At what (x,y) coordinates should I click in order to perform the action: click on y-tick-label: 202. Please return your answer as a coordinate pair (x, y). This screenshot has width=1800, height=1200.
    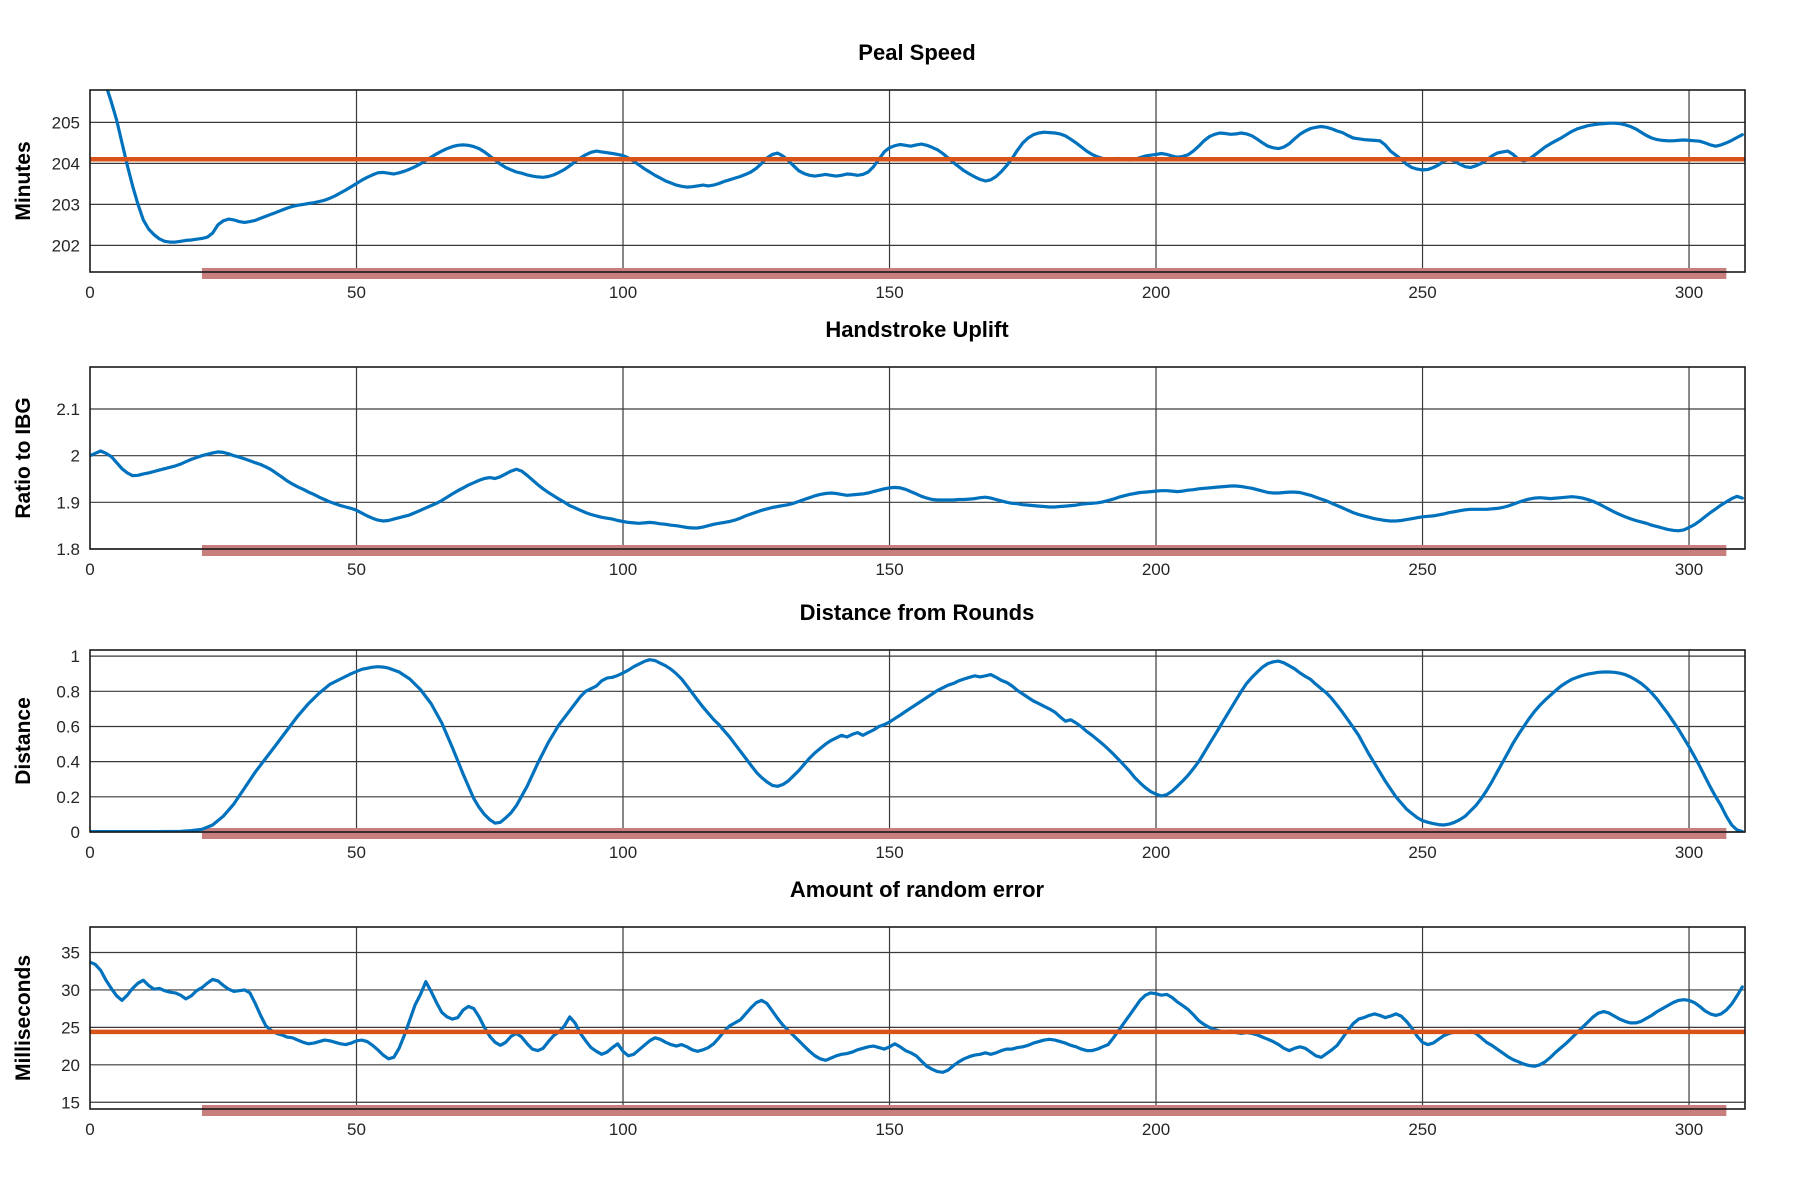
    Looking at the image, I should click on (66, 245).